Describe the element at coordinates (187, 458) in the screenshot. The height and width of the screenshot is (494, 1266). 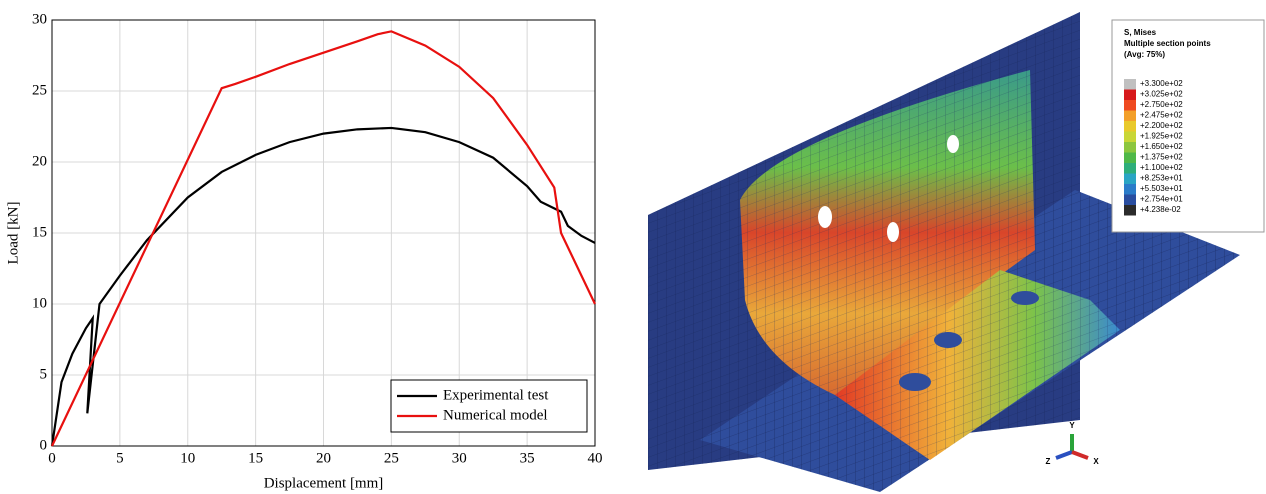
I see `x-tick-label: 10` at that location.